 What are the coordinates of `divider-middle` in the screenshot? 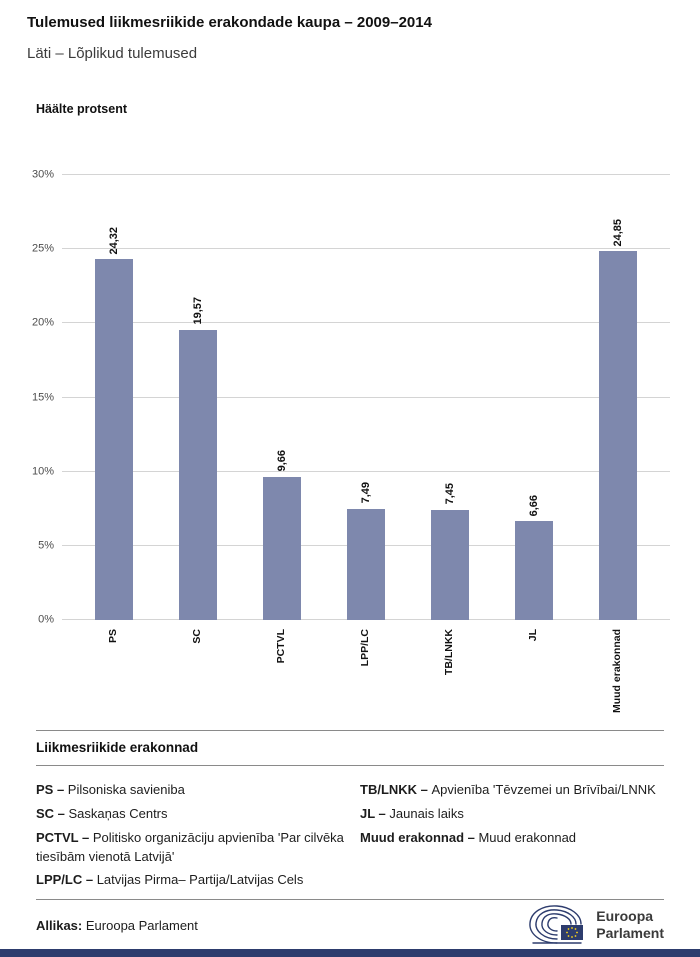 It's located at (350, 765).